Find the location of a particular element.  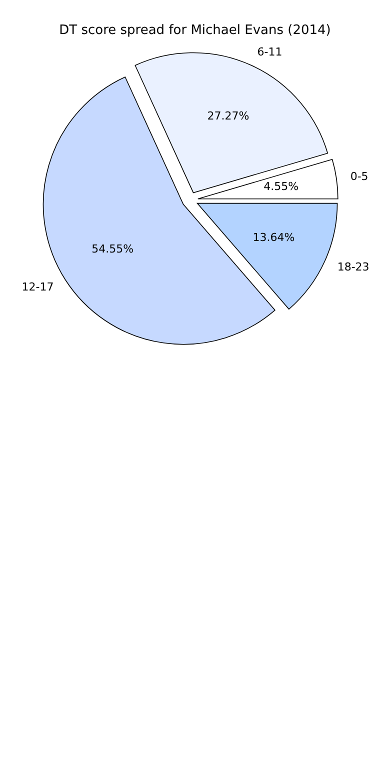

slice-label: 12-17 is located at coordinates (38, 287).